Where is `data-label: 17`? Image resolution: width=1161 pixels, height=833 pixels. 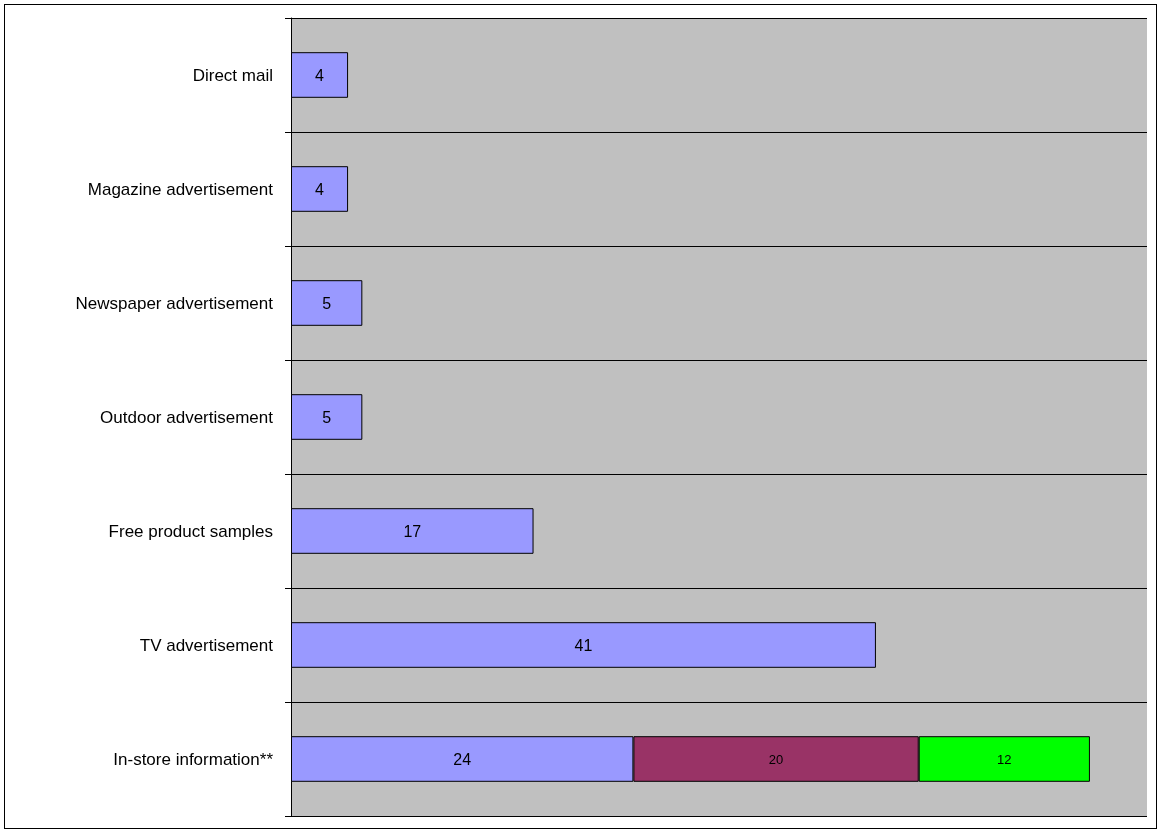
data-label: 17 is located at coordinates (412, 531).